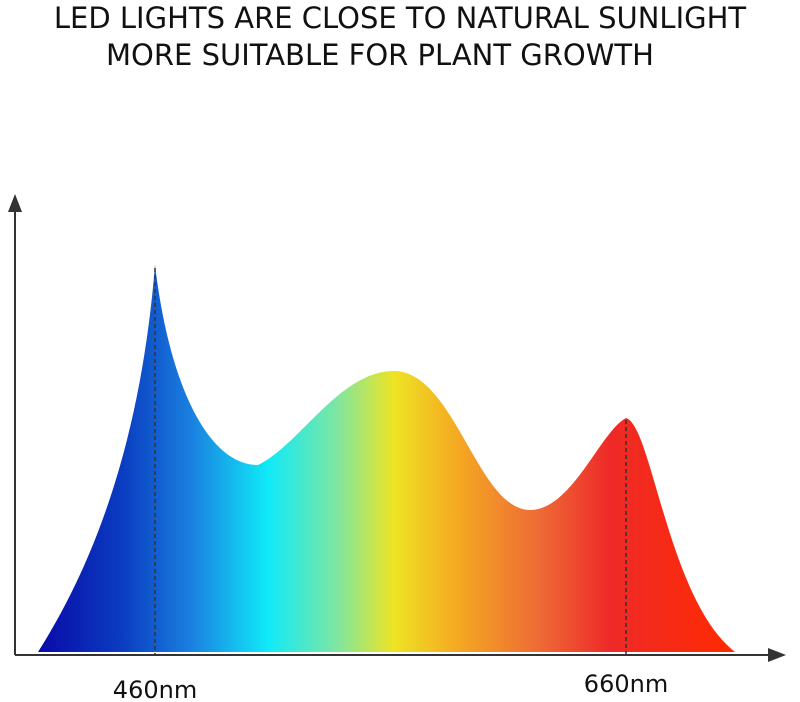  Describe the element at coordinates (400, 18) in the screenshot. I see `title-line: LED LIGHTS ARE CLOSE TO NATURAL SUNLIGHT` at that location.